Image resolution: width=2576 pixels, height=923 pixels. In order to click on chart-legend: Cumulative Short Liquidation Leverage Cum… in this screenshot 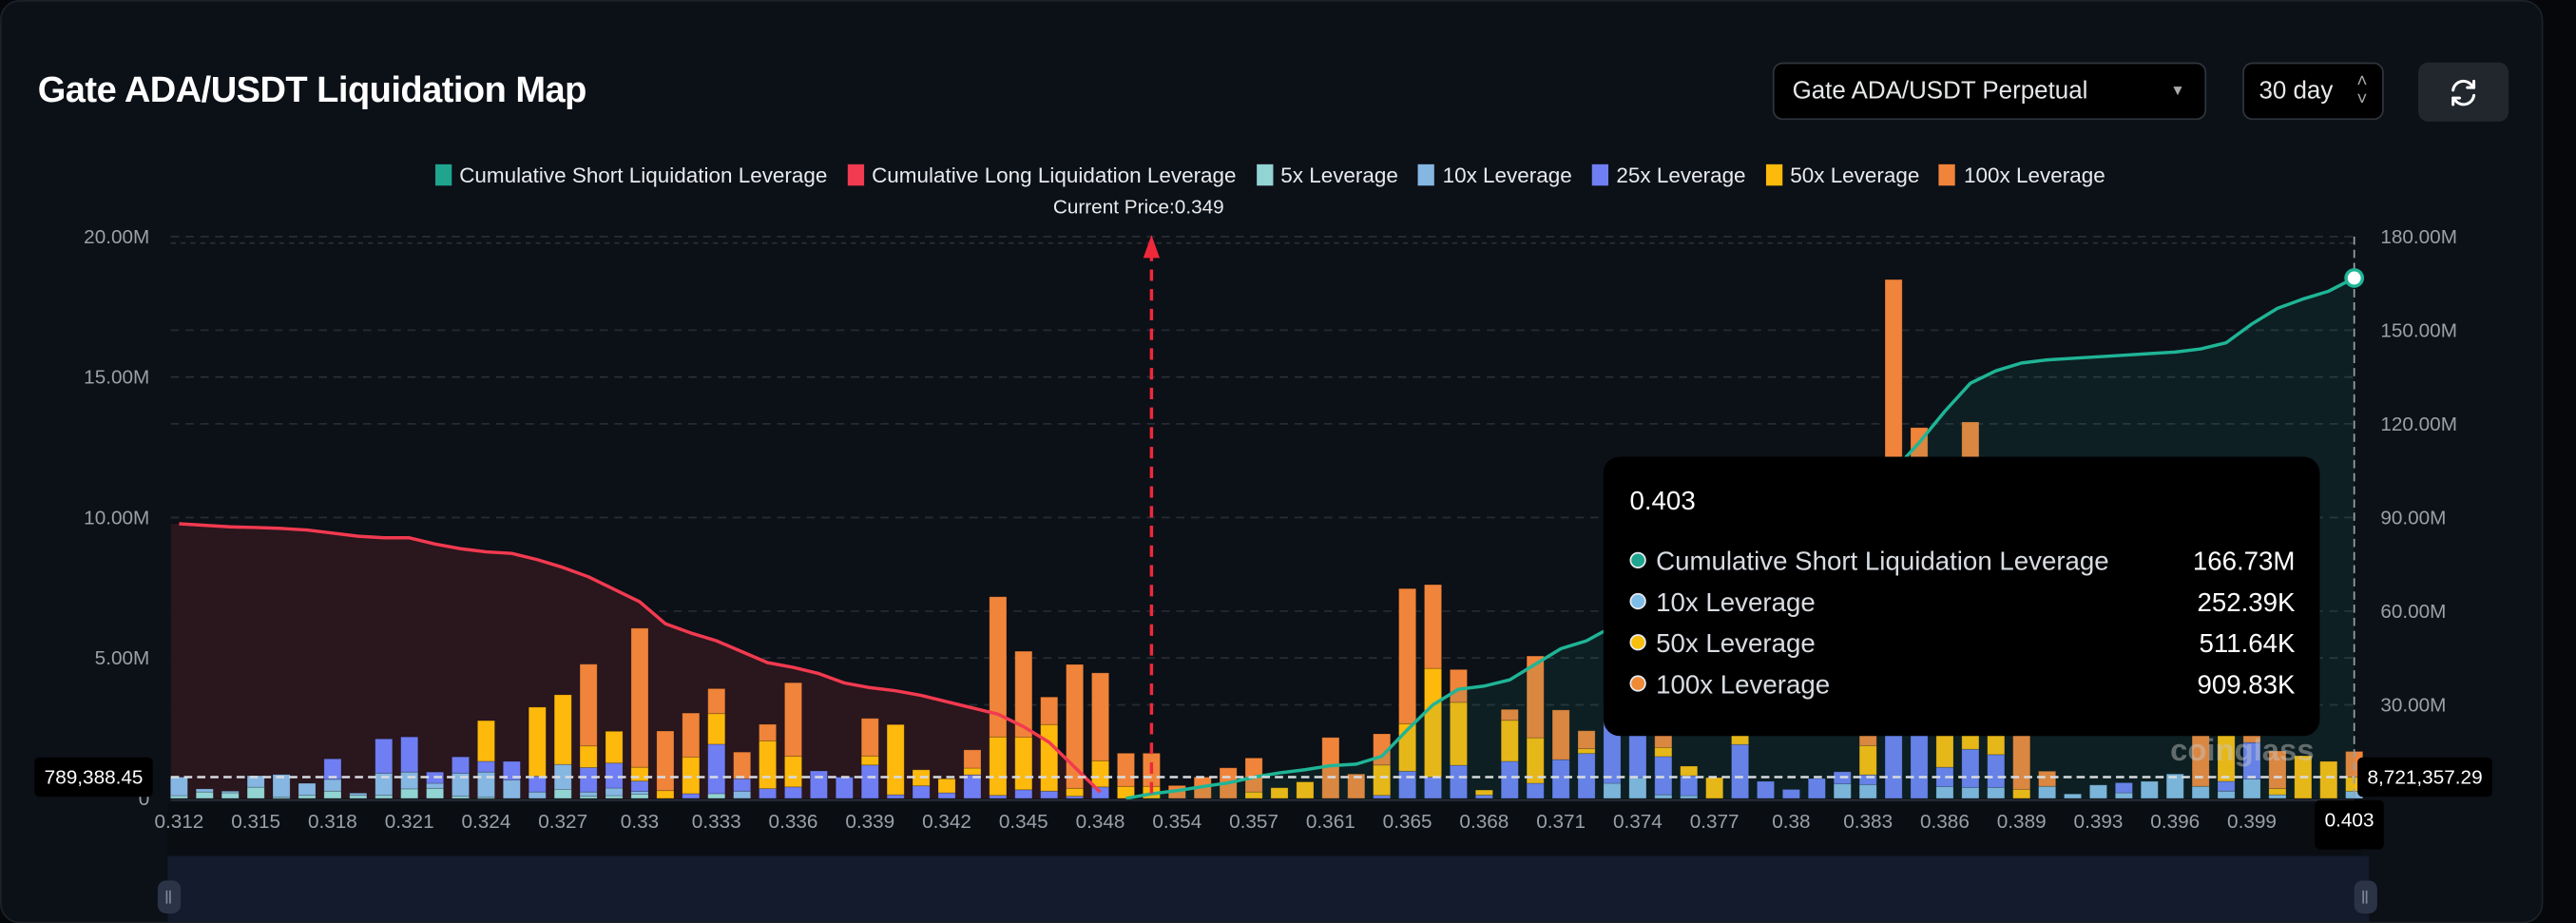, I will do `click(1272, 175)`.